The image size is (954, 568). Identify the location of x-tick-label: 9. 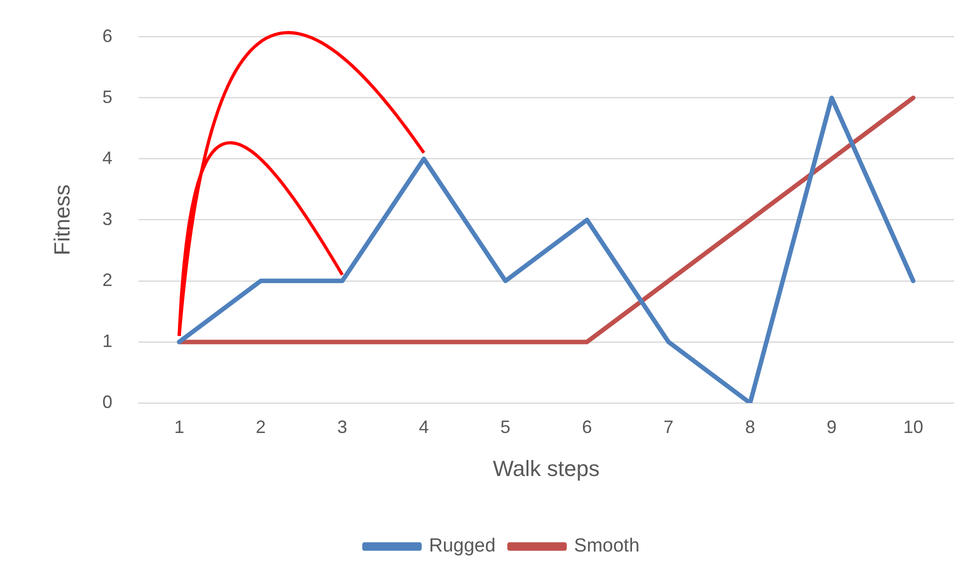
(831, 426).